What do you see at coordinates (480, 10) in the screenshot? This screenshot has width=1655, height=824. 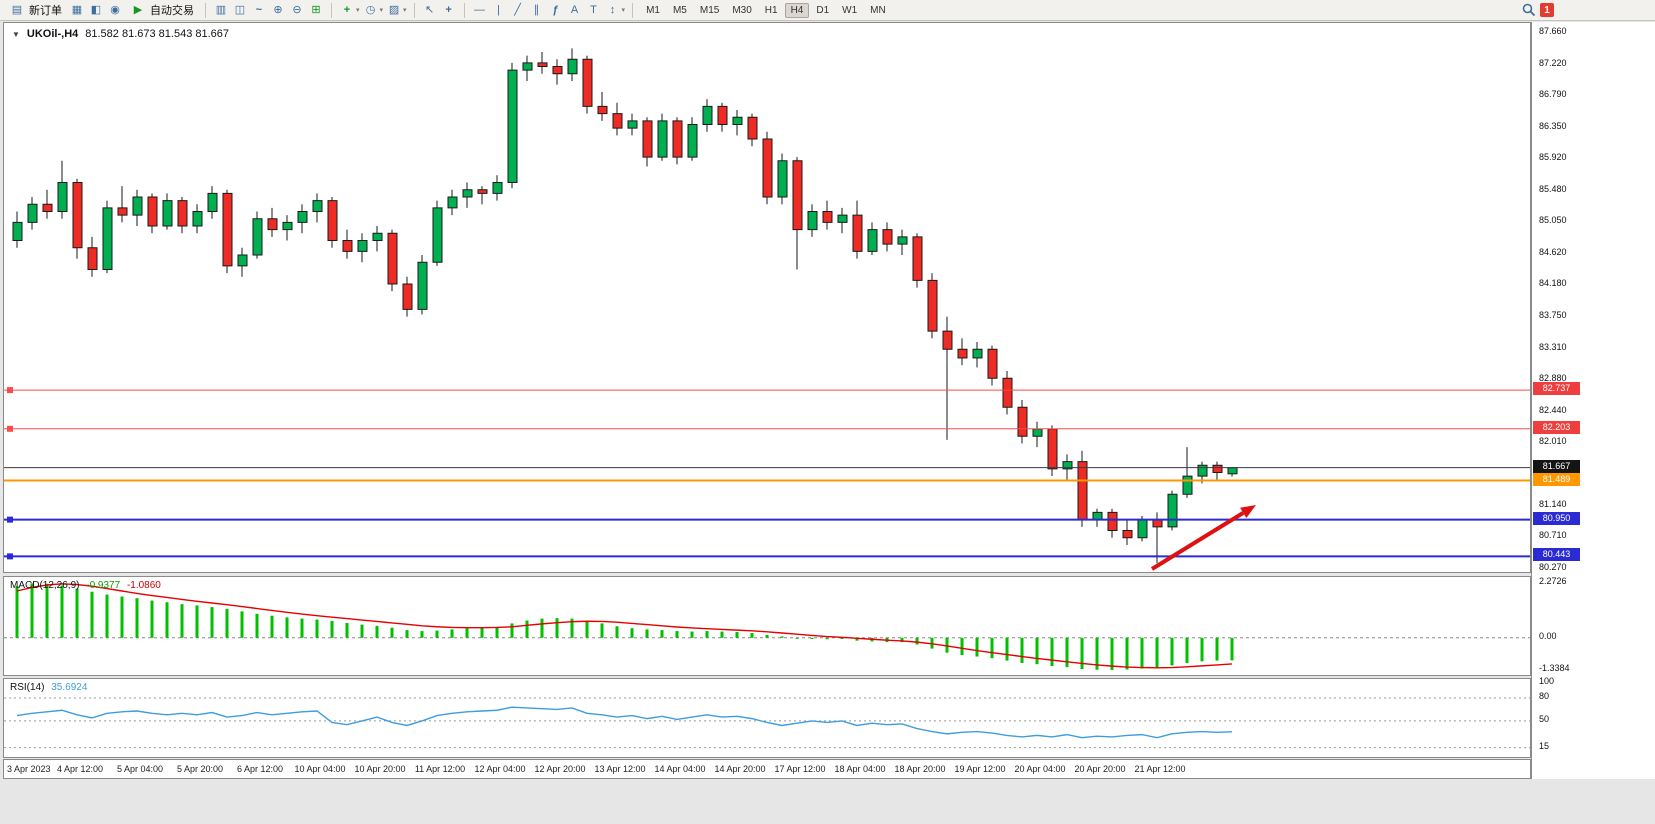 I see `horizontal-line-icon: —` at bounding box center [480, 10].